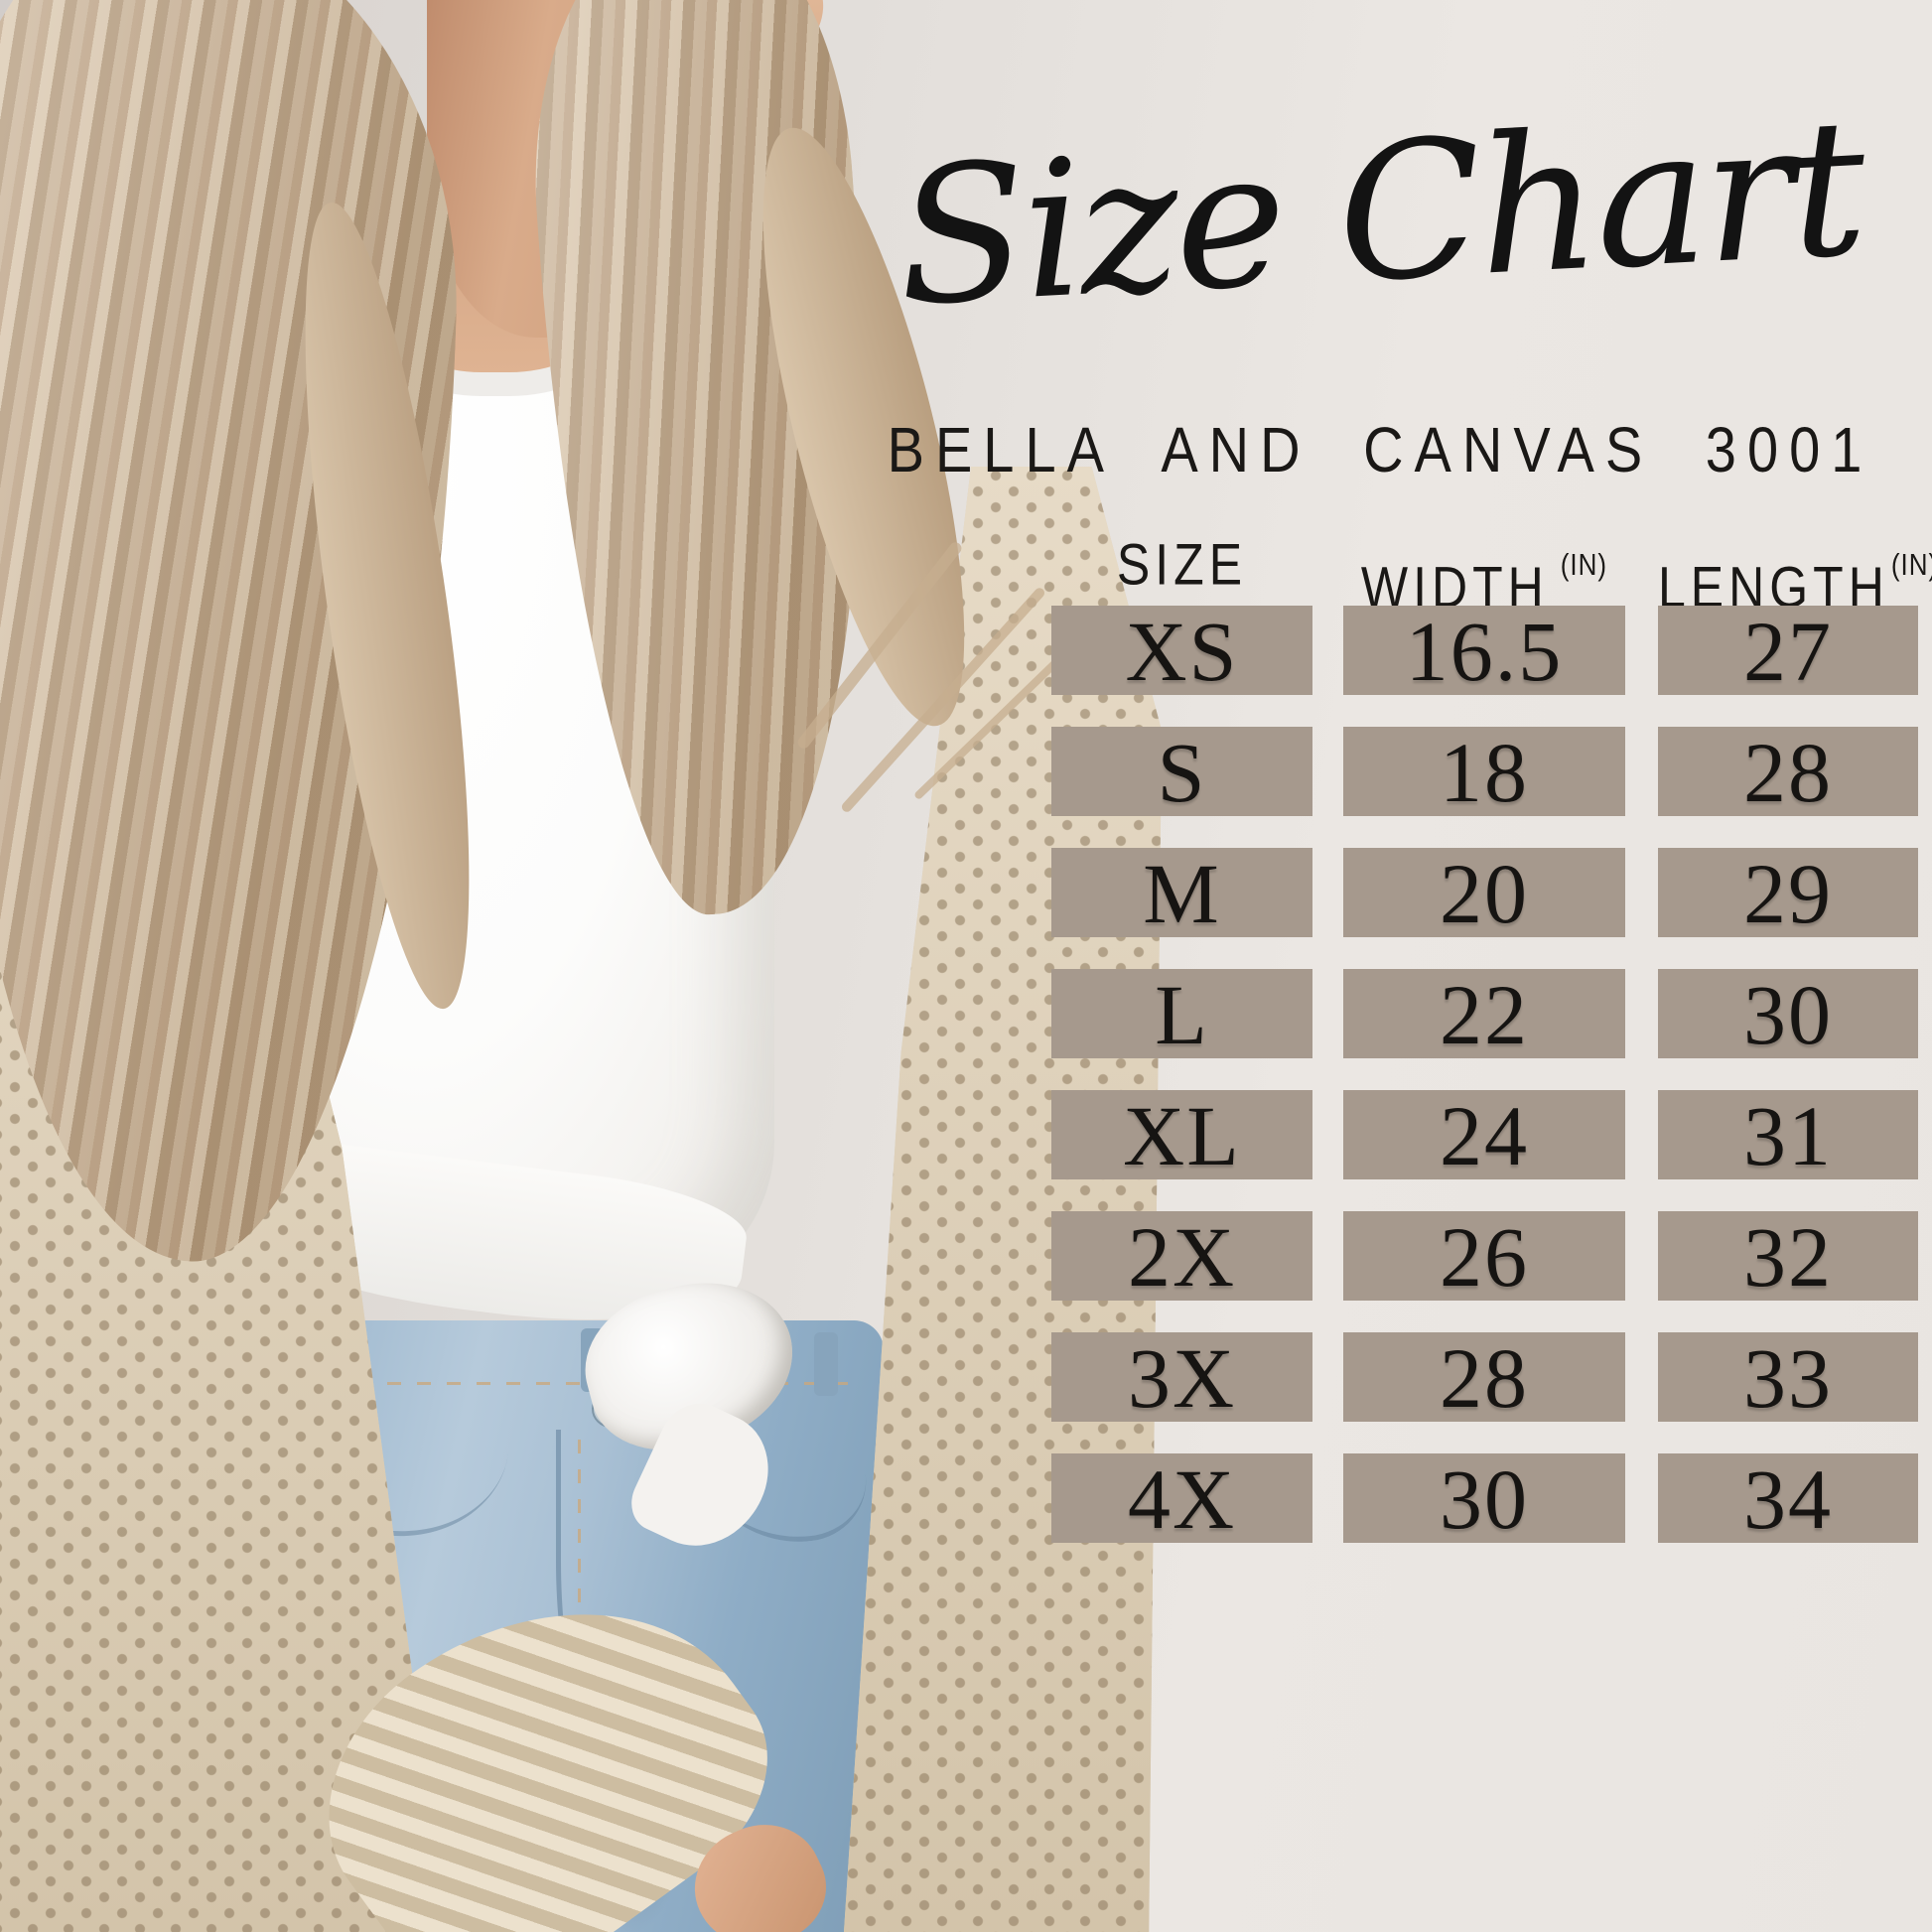  I want to click on length-cell: 30, so click(1788, 1015).